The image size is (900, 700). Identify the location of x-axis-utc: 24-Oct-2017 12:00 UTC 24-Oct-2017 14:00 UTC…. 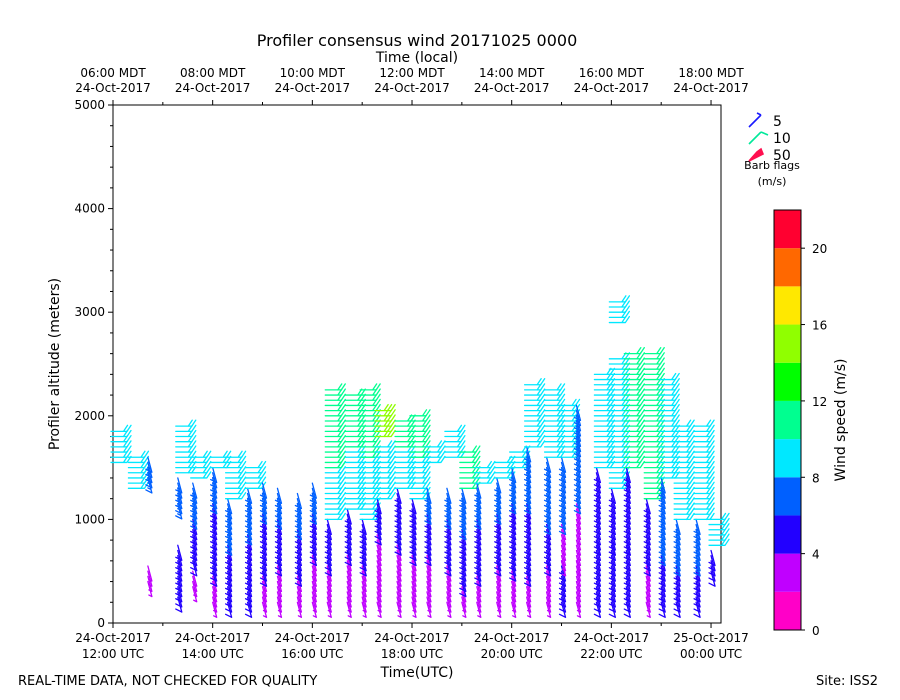
(412, 642).